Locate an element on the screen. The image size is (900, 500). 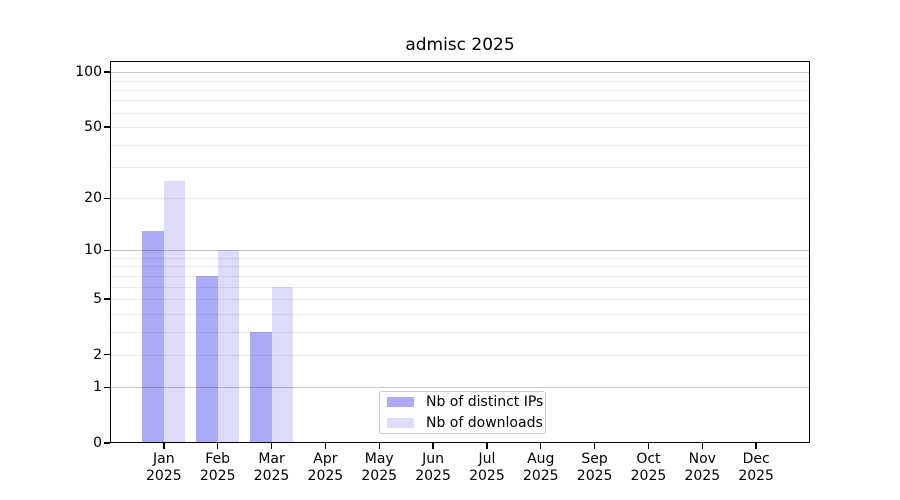
legend-entry-distinct-ips: Nb of distinct IPs is located at coordinates (465, 402).